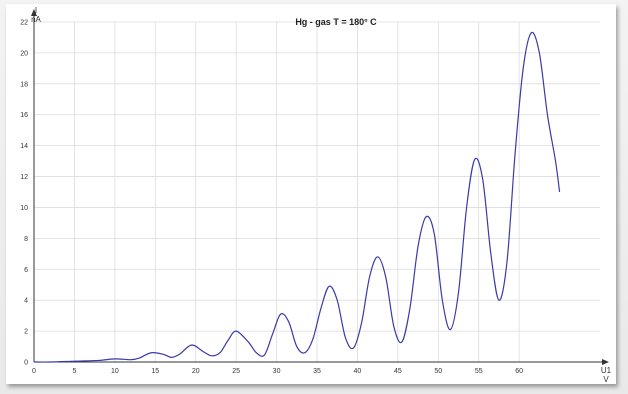 This screenshot has width=628, height=394. Describe the element at coordinates (479, 371) in the screenshot. I see `x-tick-label: 55` at that location.